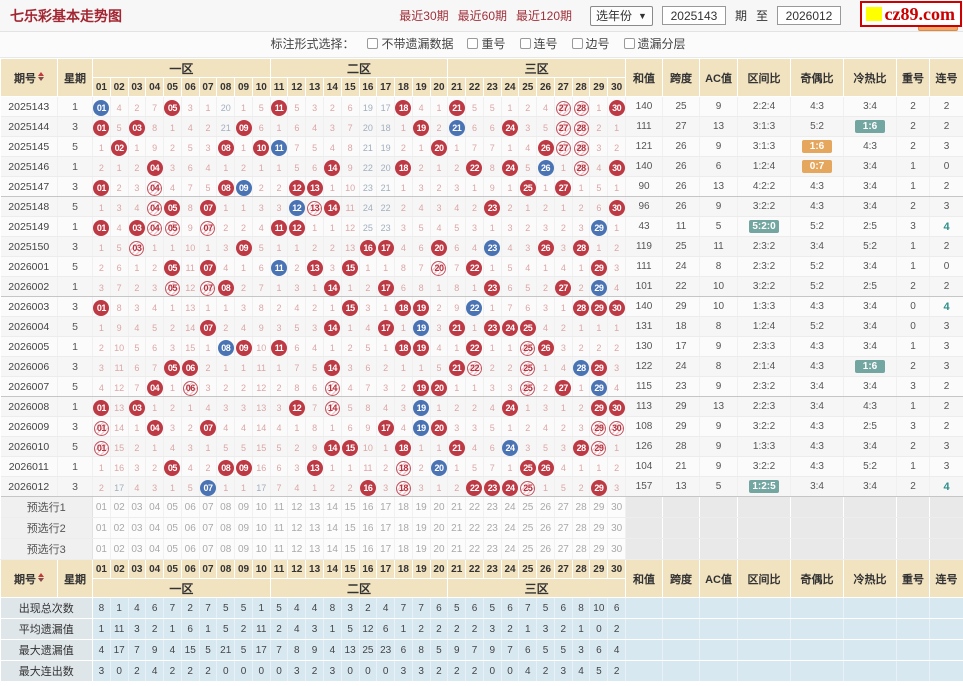  I want to click on preselect-num: 17, so click(386, 507).